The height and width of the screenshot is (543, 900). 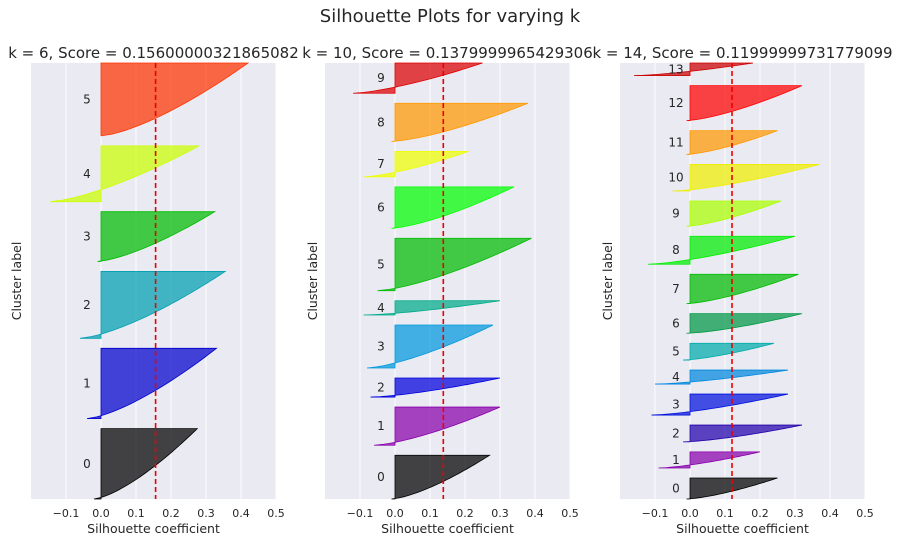 What do you see at coordinates (675, 178) in the screenshot?
I see `cluster-label: 10` at bounding box center [675, 178].